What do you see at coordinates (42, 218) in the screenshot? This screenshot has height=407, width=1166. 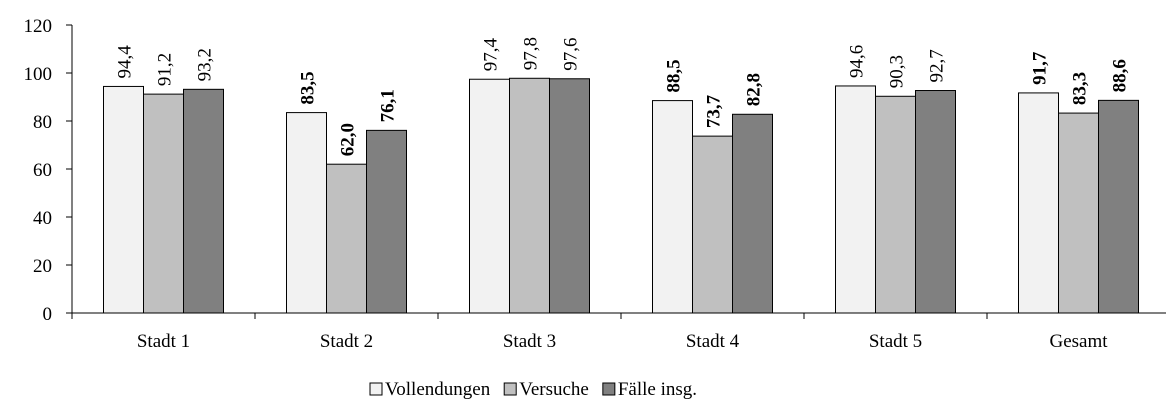 I see `y-tick-label: 40` at bounding box center [42, 218].